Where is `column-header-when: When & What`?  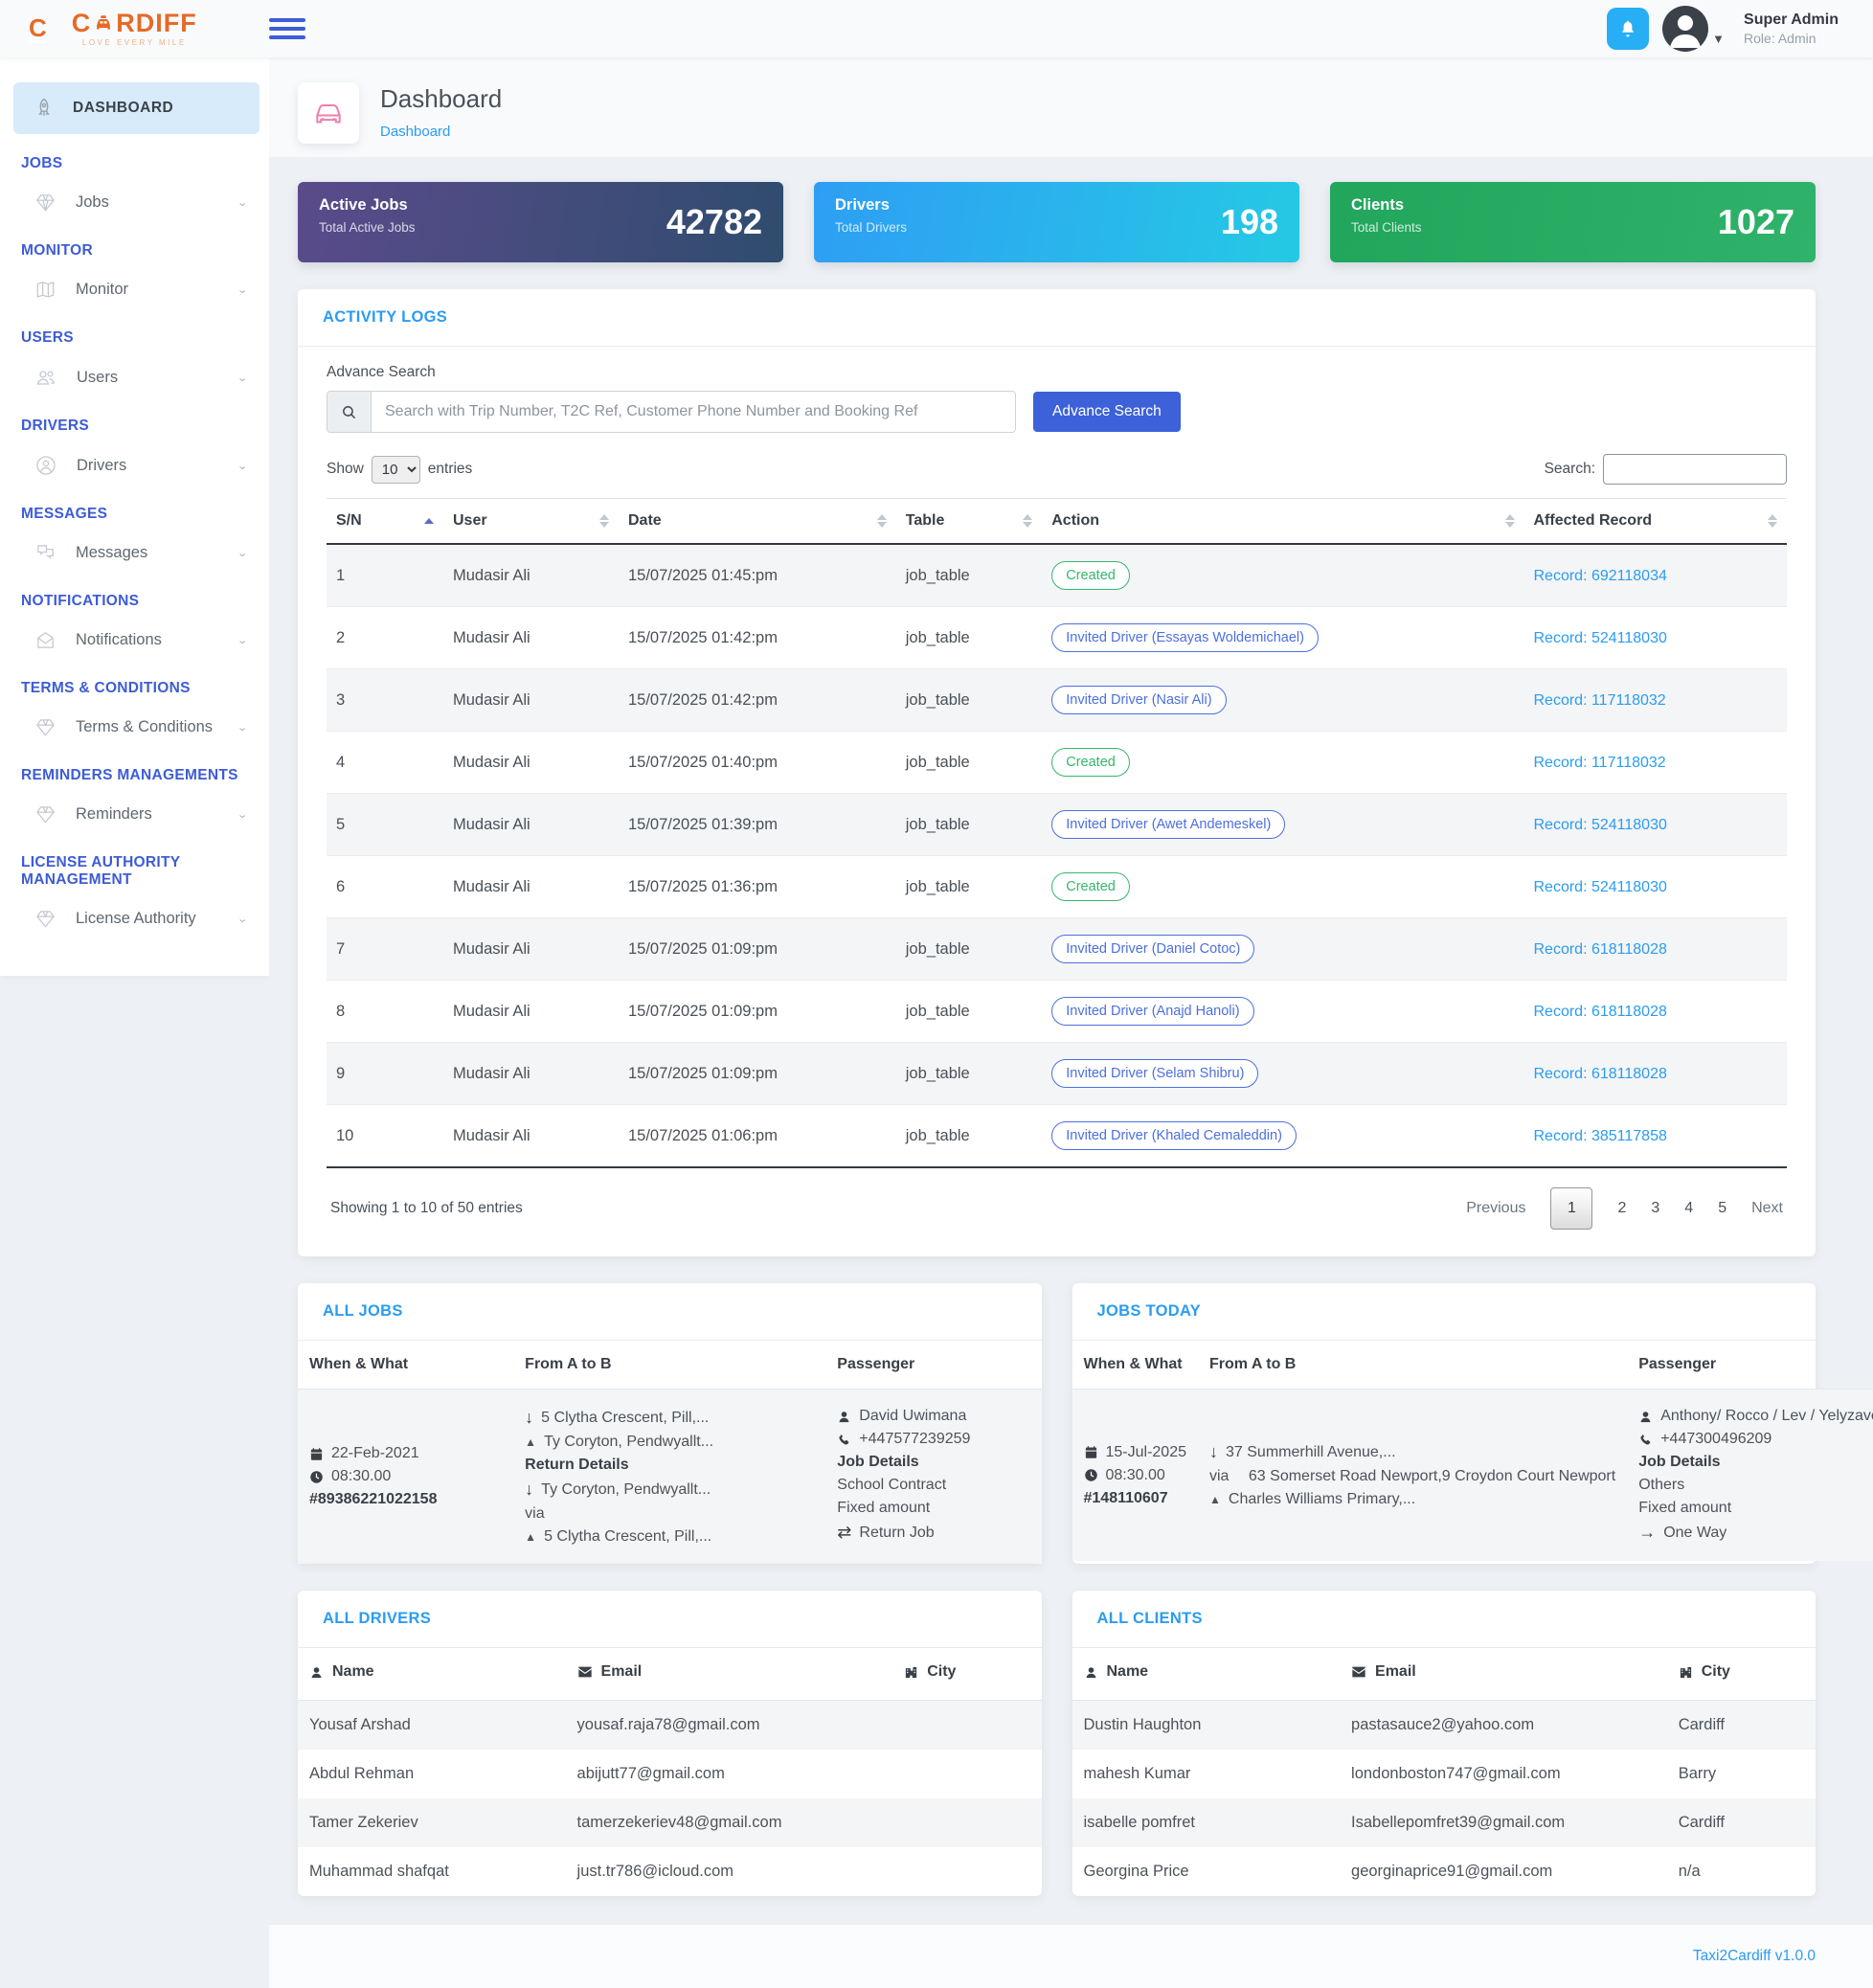 column-header-when: When & What is located at coordinates (1135, 1365).